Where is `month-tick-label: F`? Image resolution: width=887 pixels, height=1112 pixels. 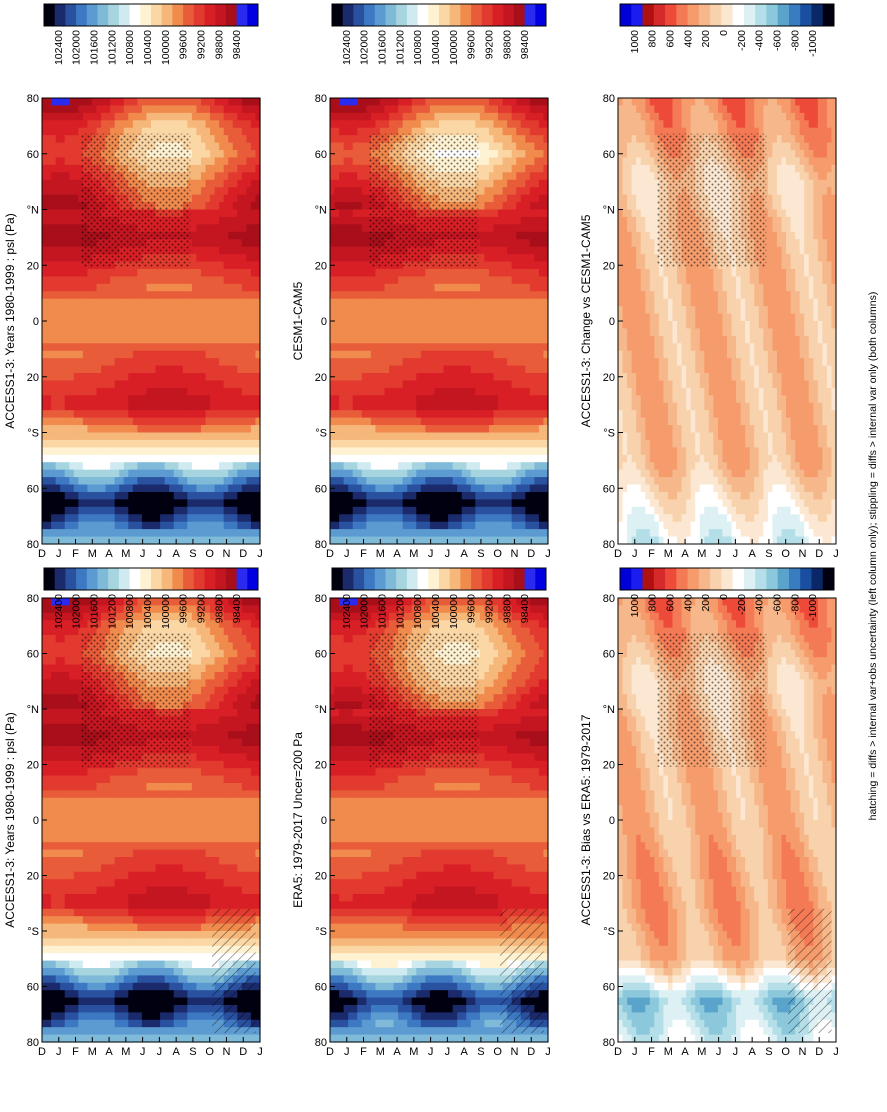 month-tick-label: F is located at coordinates (651, 554).